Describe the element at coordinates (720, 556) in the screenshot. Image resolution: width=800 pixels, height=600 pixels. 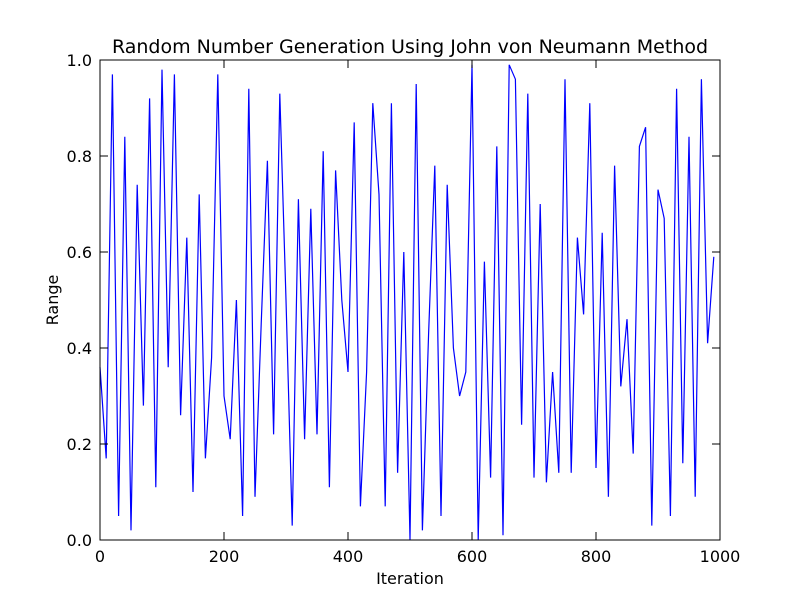
I see `x-tick-label: 1000` at that location.